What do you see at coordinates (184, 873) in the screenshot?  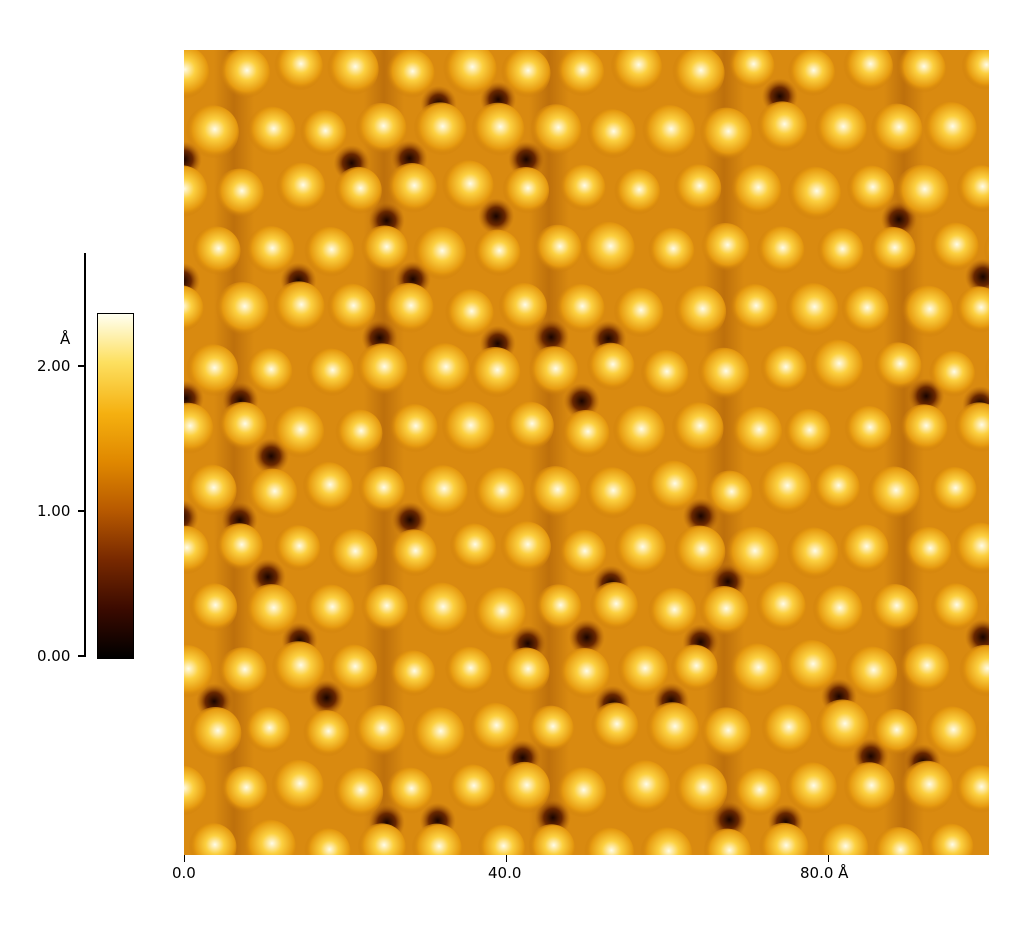 I see `x-label-0: 0.0` at bounding box center [184, 873].